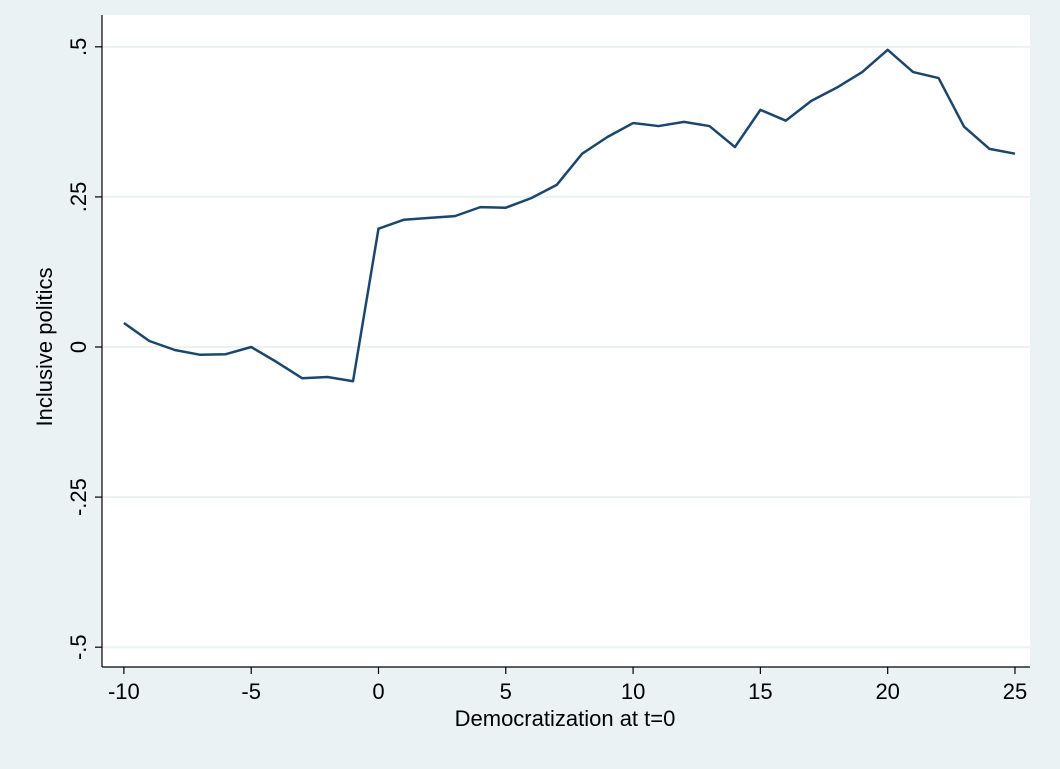  What do you see at coordinates (78, 47) in the screenshot?
I see `y-tick-label: .5` at bounding box center [78, 47].